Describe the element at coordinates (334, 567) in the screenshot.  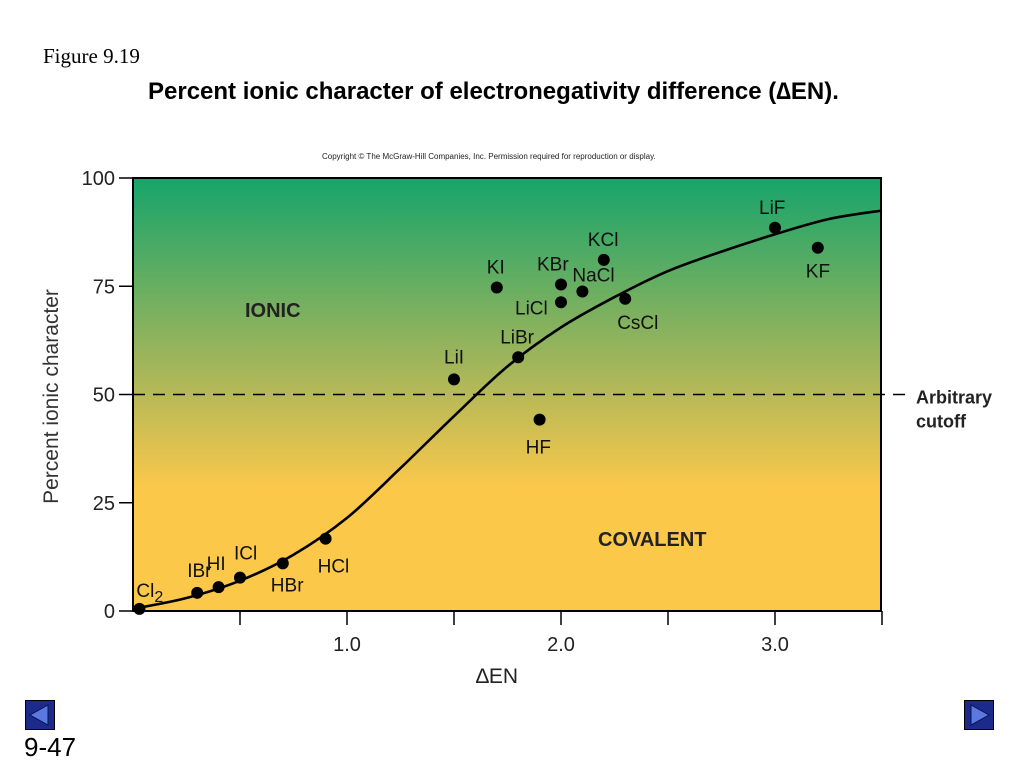
I see `data-label: HCl` at that location.